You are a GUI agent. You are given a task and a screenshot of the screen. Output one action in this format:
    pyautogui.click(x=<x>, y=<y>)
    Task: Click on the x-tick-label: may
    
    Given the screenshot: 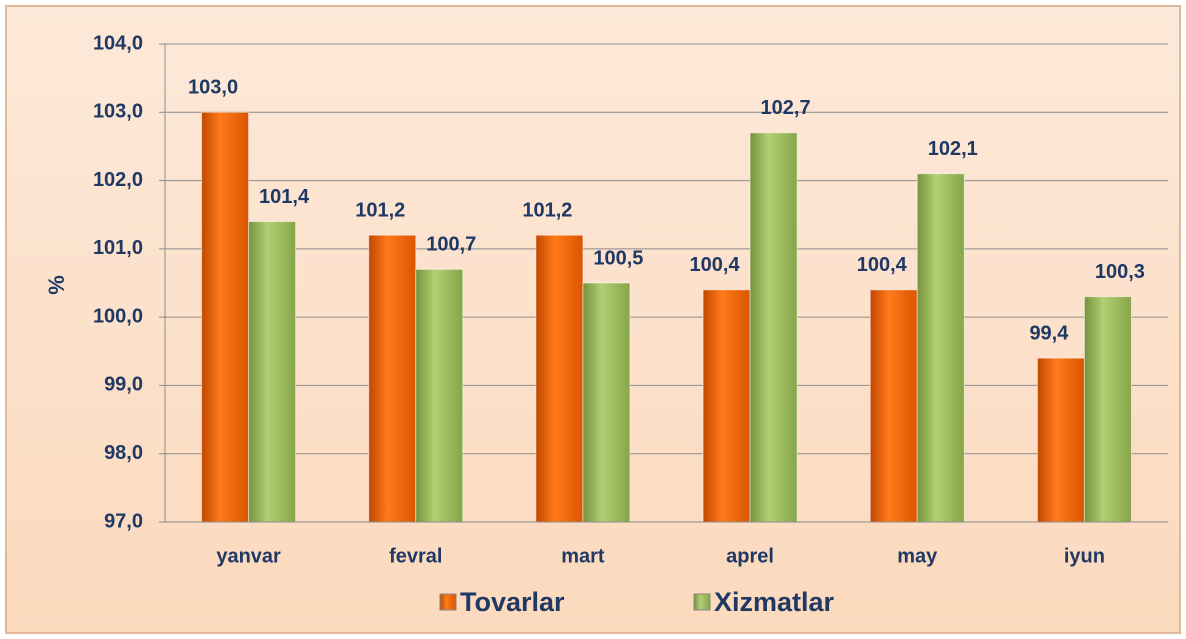 What is the action you would take?
    pyautogui.click(x=917, y=556)
    